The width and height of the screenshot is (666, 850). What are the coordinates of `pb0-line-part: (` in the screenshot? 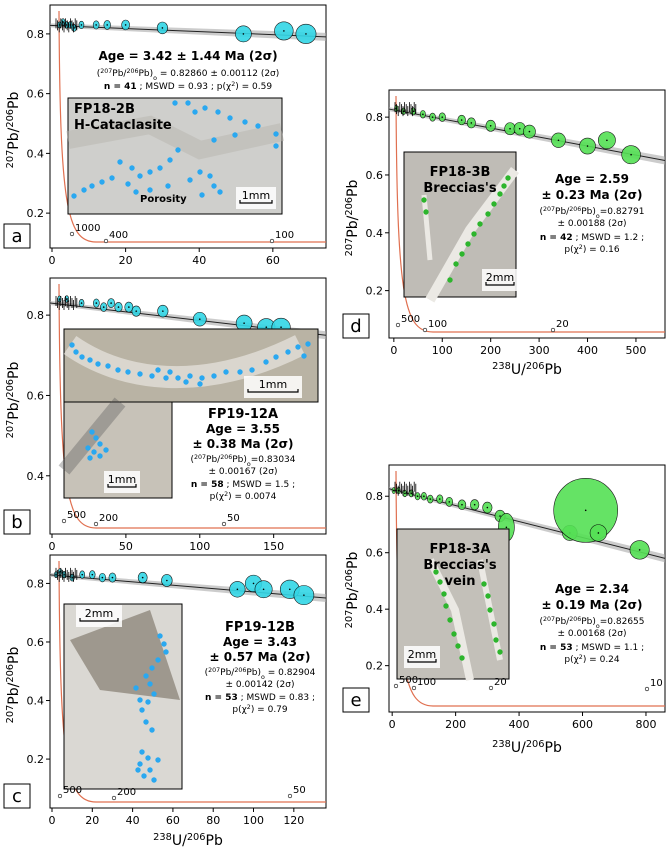 It's located at (541, 622).